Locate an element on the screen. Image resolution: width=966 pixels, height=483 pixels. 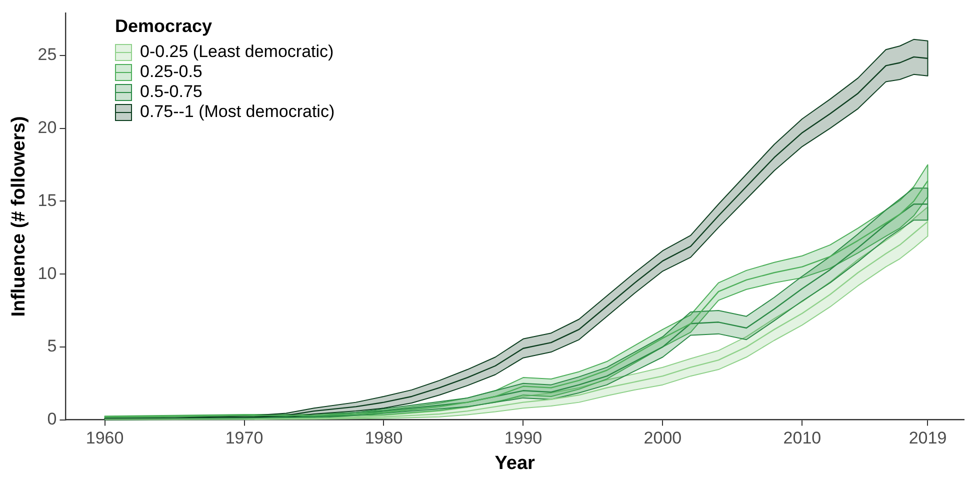
y-tick-label: 0 is located at coordinates (52, 418).